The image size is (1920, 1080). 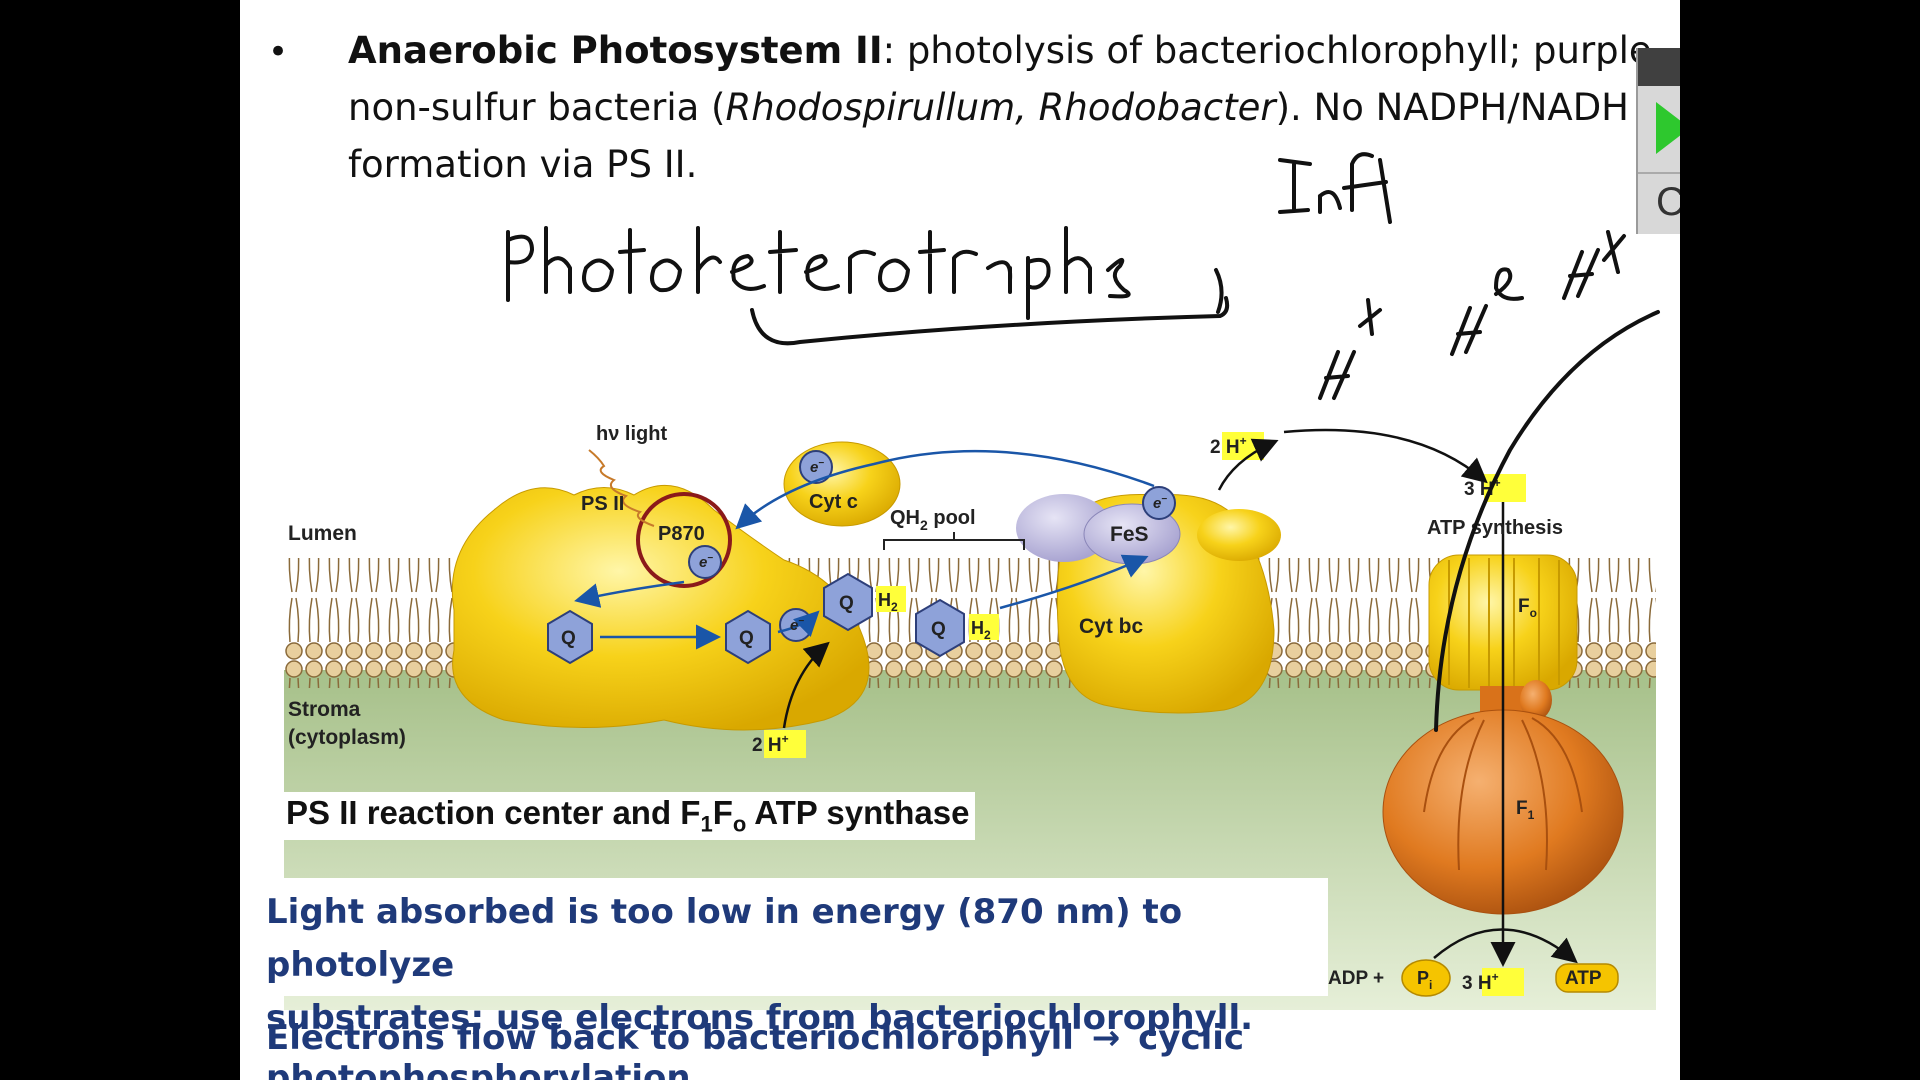 I want to click on toolbar-divider, so click(x=1659, y=173).